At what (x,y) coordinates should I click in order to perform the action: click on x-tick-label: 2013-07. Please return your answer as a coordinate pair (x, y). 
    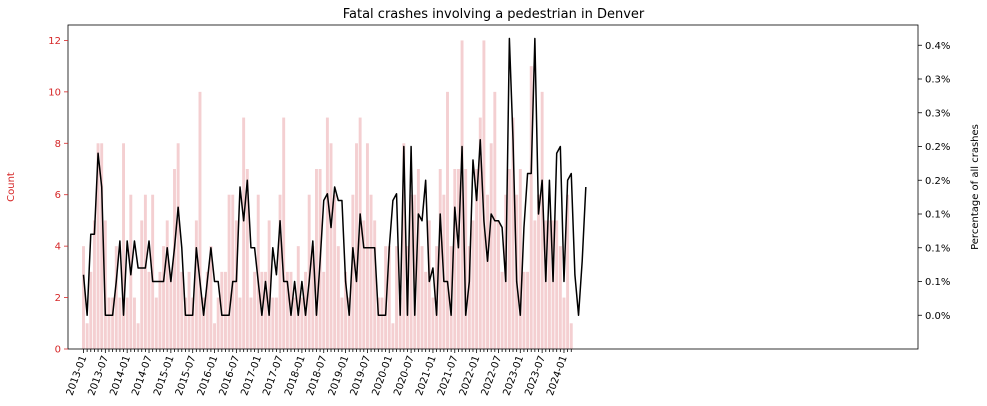
    Looking at the image, I should click on (99, 375).